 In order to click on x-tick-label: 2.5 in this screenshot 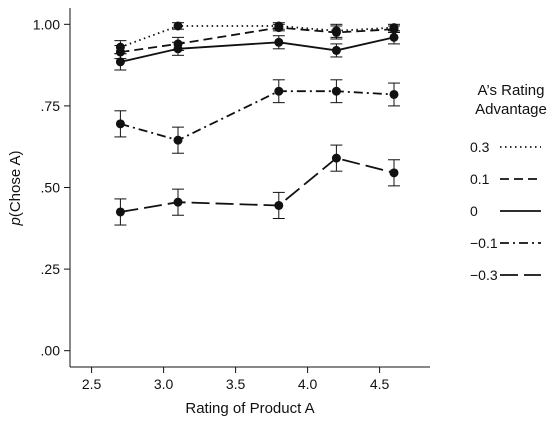, I will do `click(92, 384)`.